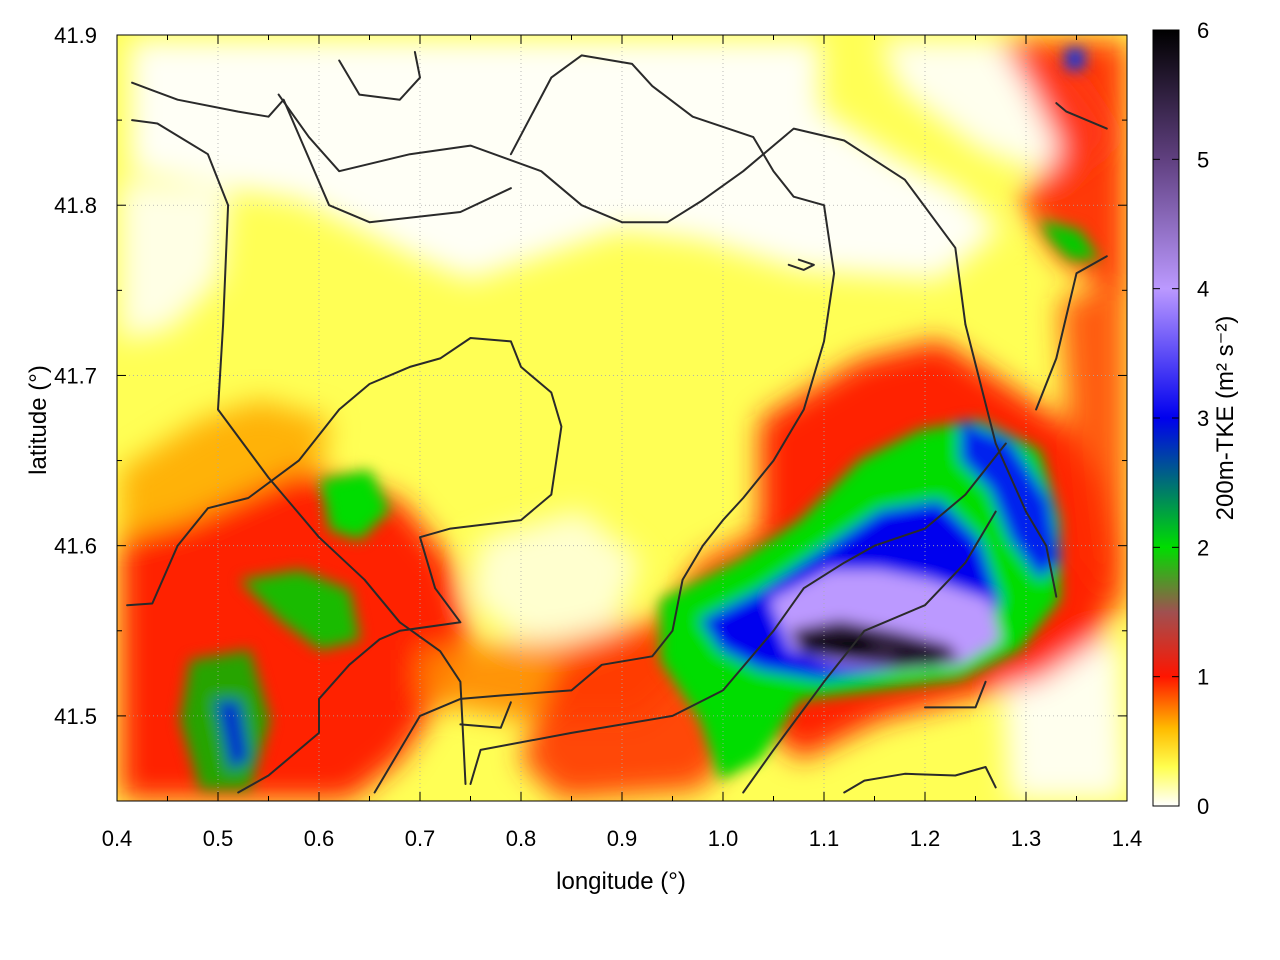  What do you see at coordinates (1127, 838) in the screenshot?
I see `x-tick-label: 1.4` at bounding box center [1127, 838].